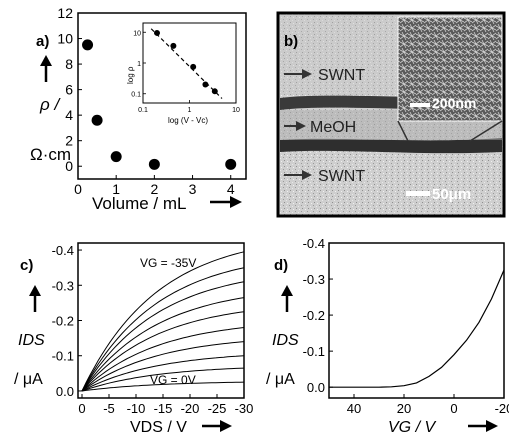  Describe the element at coordinates (69, 141) in the screenshot. I see `y-tick-label: 2` at that location.